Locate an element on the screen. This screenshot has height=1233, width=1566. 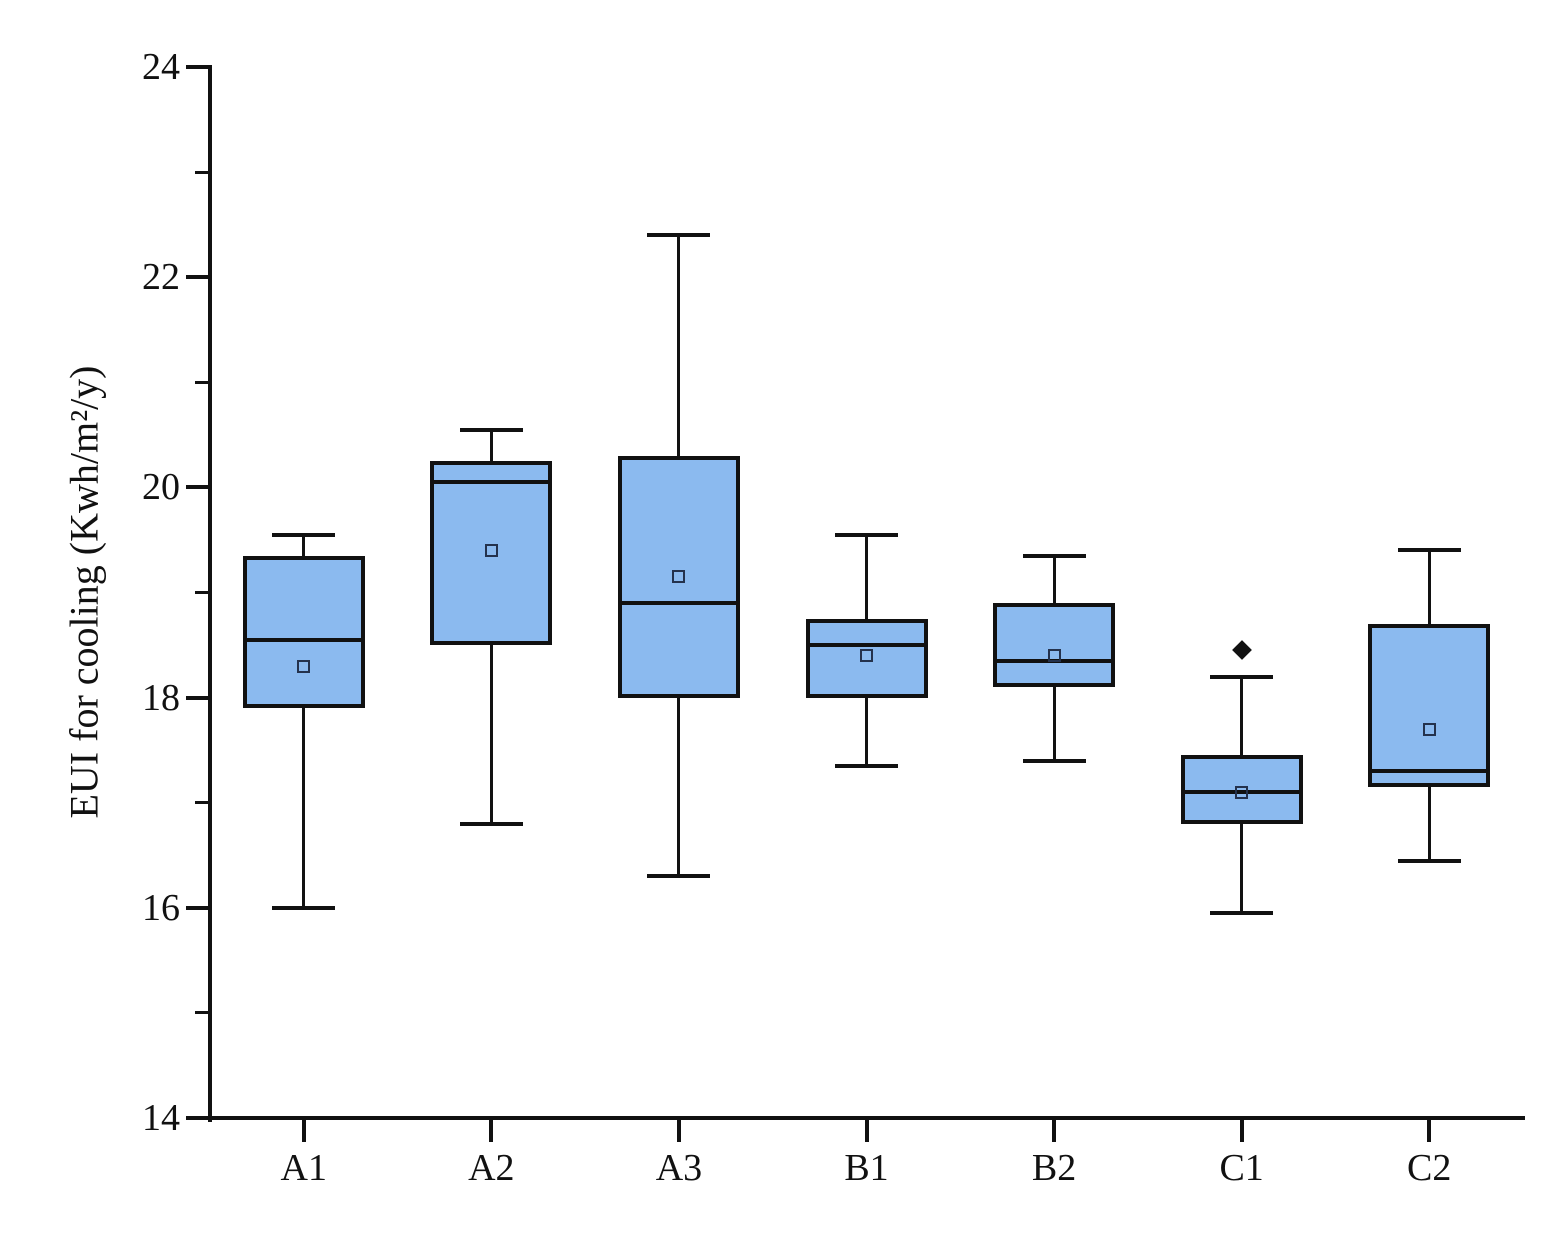
x-tick-label: B2 is located at coordinates (1054, 1168).